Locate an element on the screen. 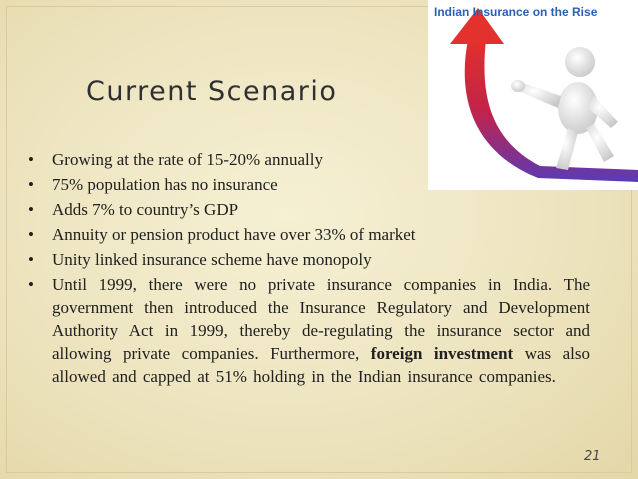 Image resolution: width=638 pixels, height=479 pixels. image-caption: Indian Insurance on the Rise is located at coordinates (516, 12).